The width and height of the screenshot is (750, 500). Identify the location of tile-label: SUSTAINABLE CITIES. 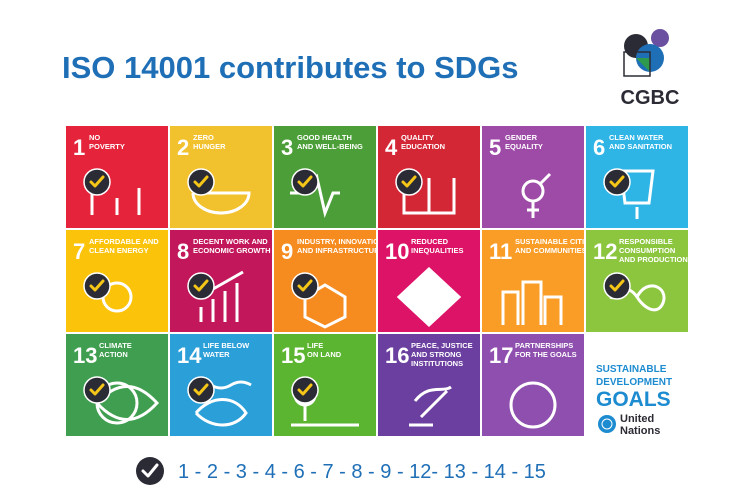
(554, 241).